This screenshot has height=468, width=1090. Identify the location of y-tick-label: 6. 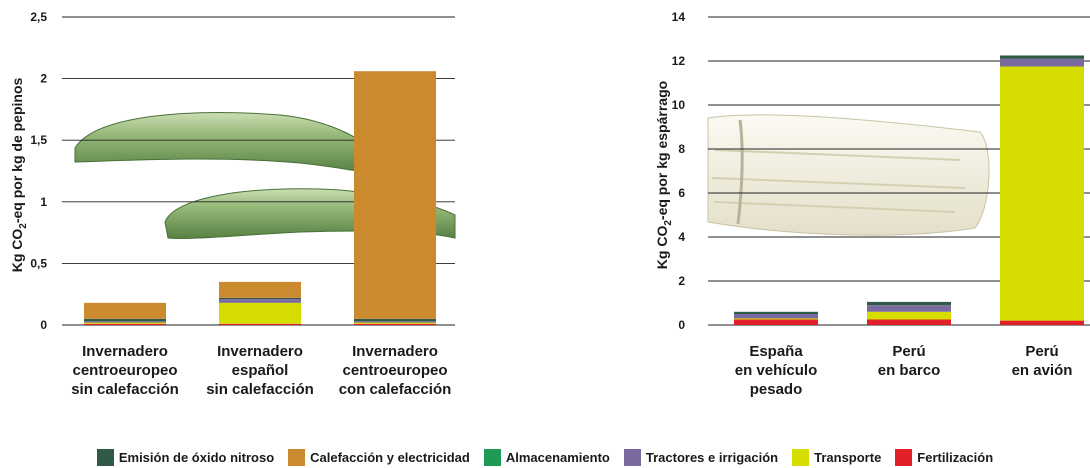
(681, 193).